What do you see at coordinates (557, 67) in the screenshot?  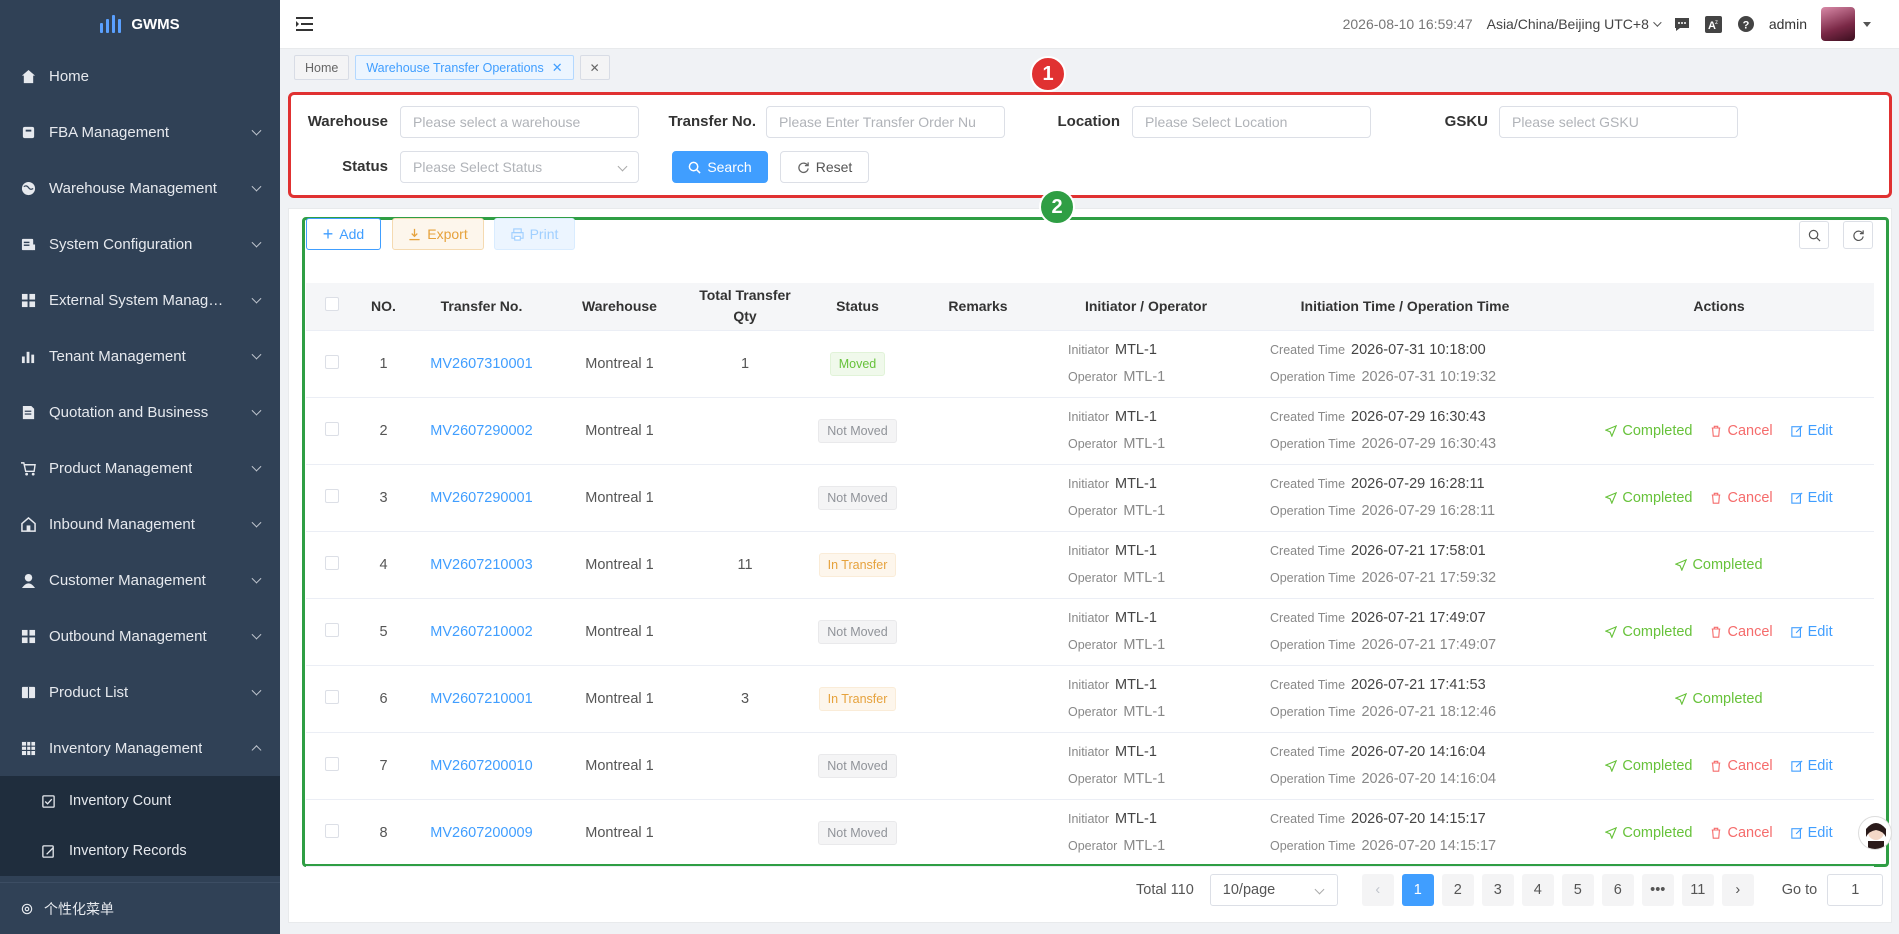 I see `close-icon: ✕` at bounding box center [557, 67].